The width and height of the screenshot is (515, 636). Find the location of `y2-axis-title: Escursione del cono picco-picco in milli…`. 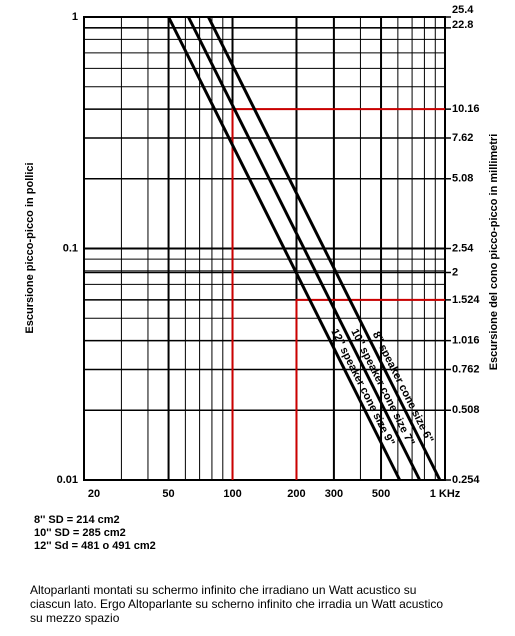

y2-axis-title: Escursione del cono picco-picco in milli… is located at coordinates (494, 252).